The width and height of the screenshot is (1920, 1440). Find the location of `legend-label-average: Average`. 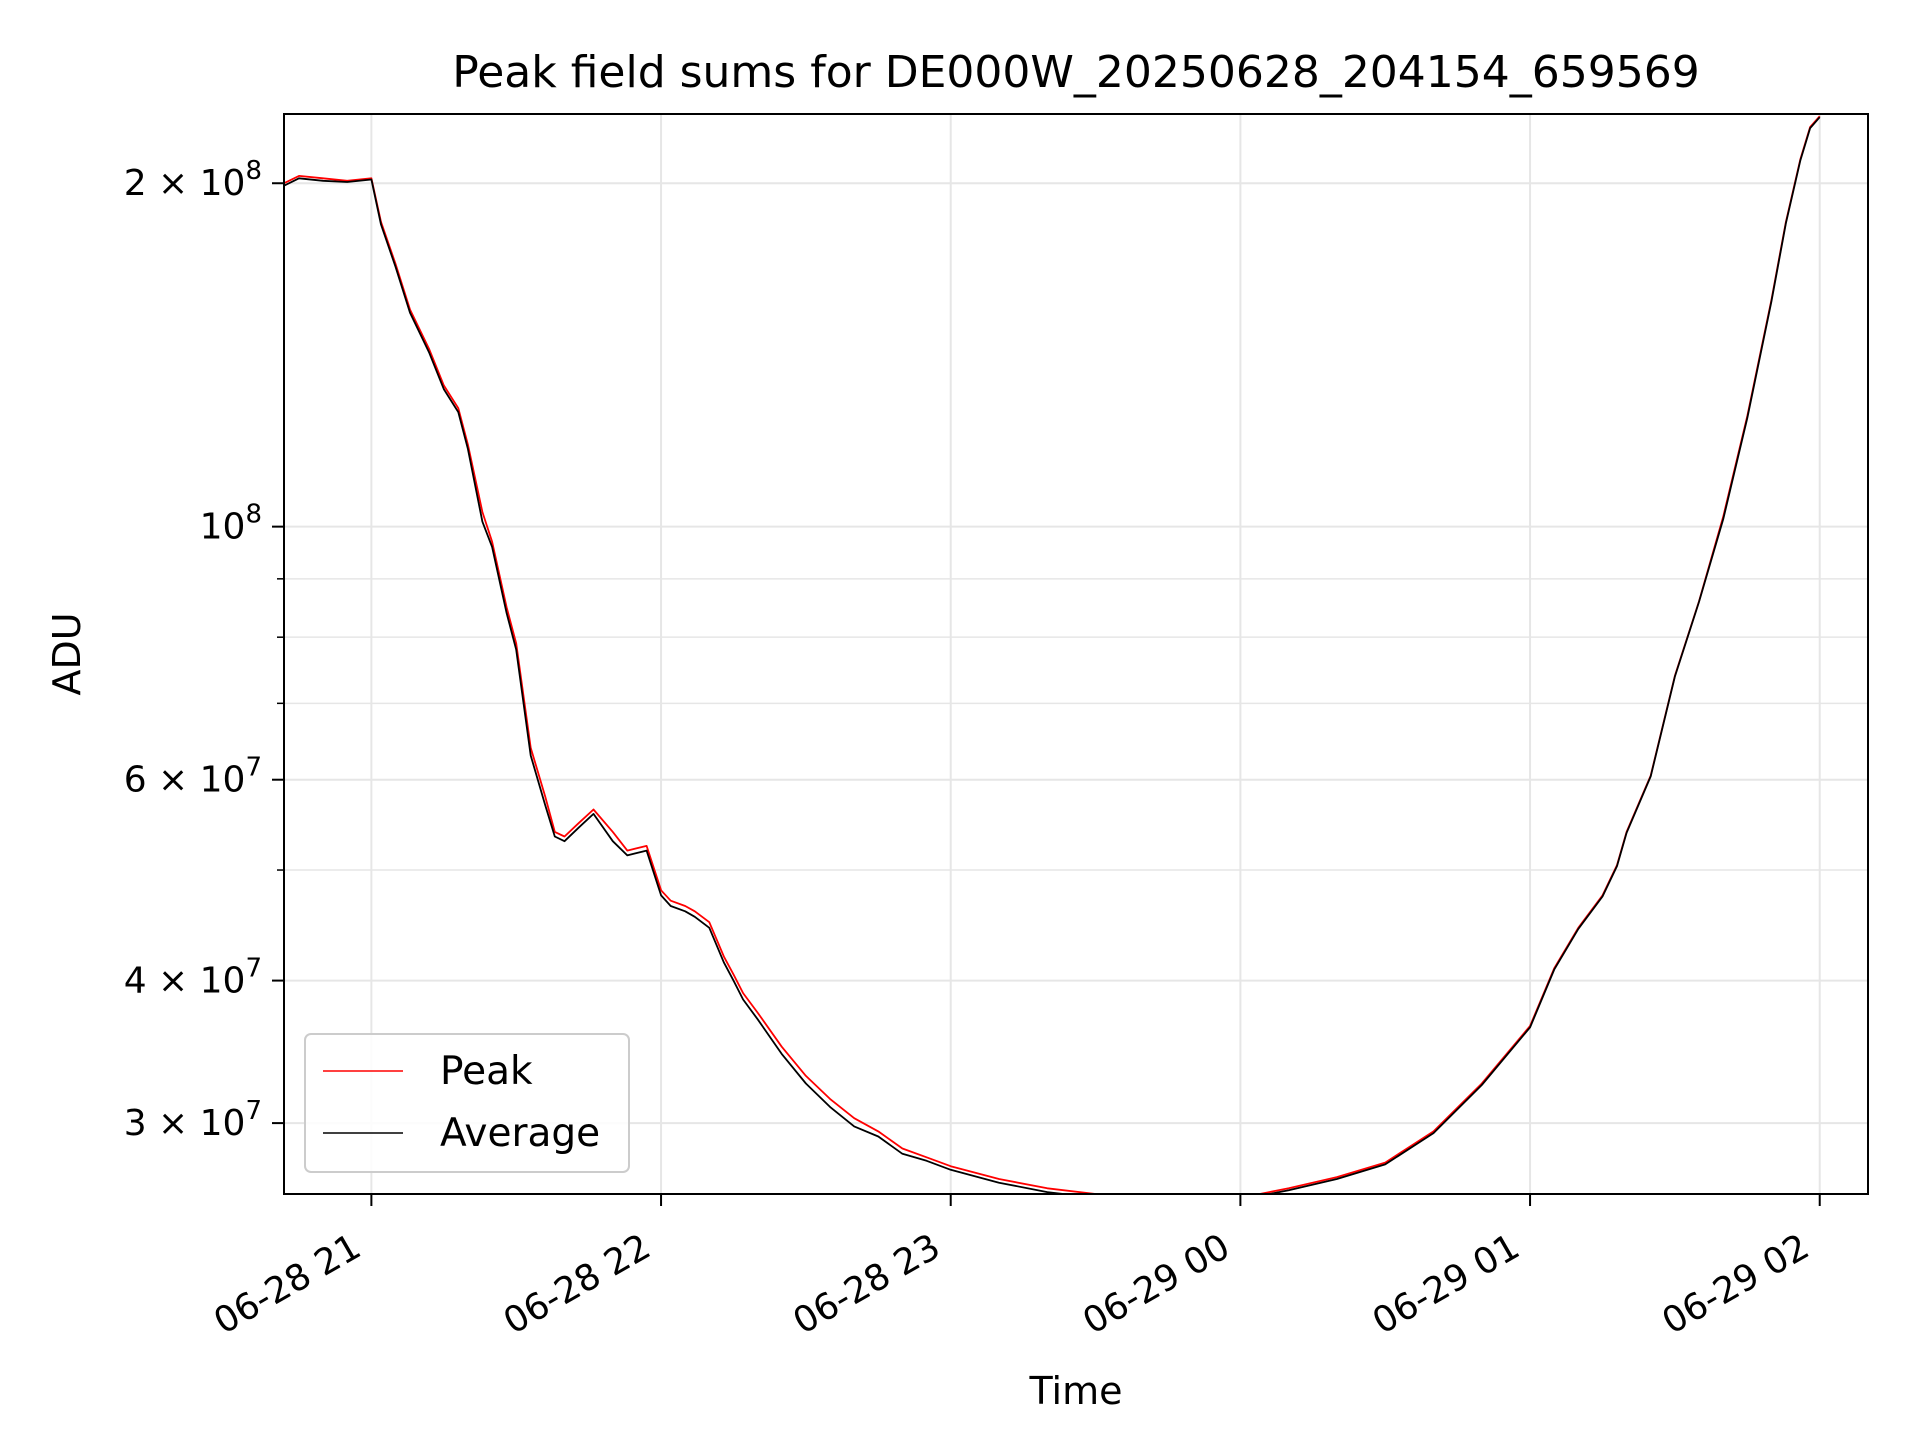

legend-label-average: Average is located at coordinates (520, 1133).